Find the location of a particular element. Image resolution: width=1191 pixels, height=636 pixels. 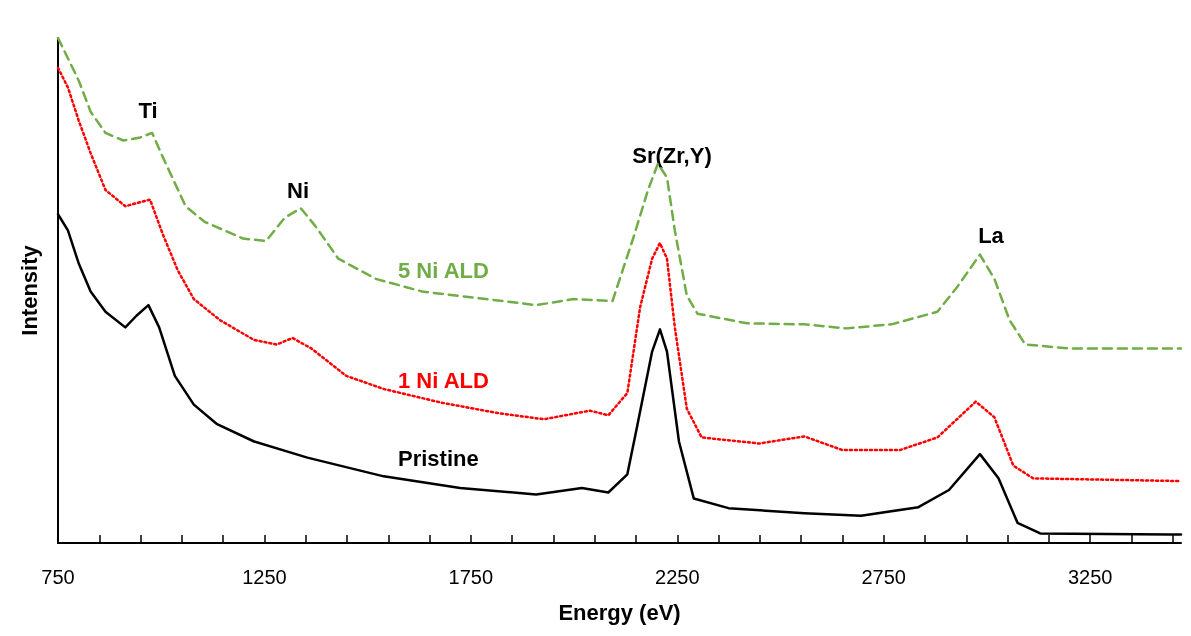

series-label: 1 Ni ALD is located at coordinates (443, 380).